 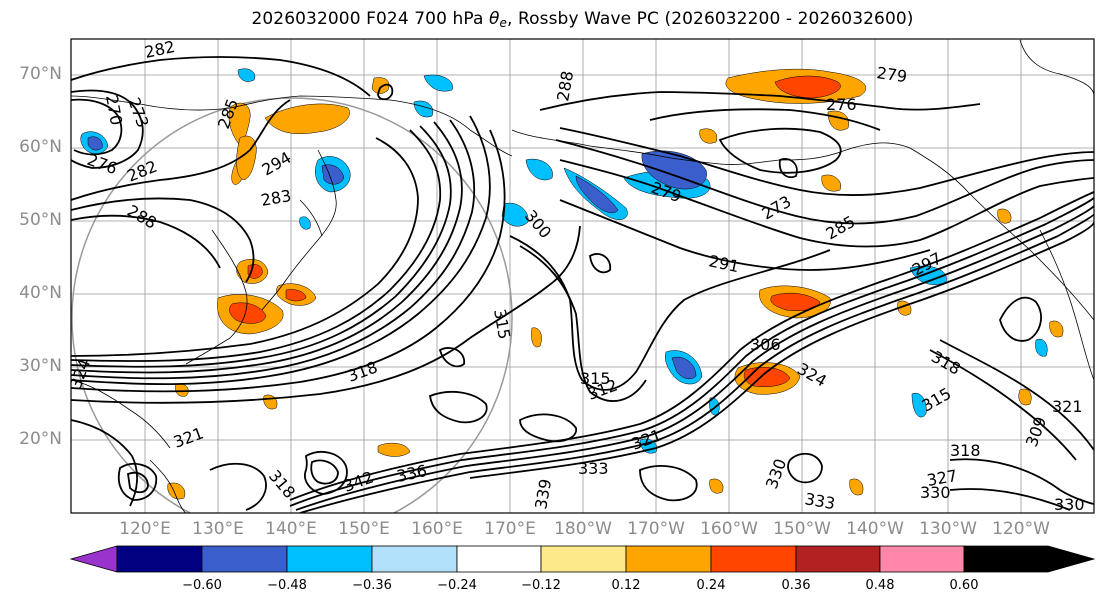 I want to click on lat-label: 40°N, so click(x=40, y=293).